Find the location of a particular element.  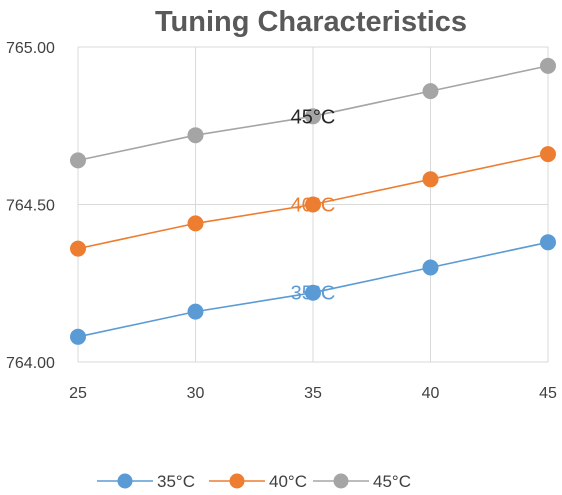

y-tick-label: 764.00 is located at coordinates (30, 363).